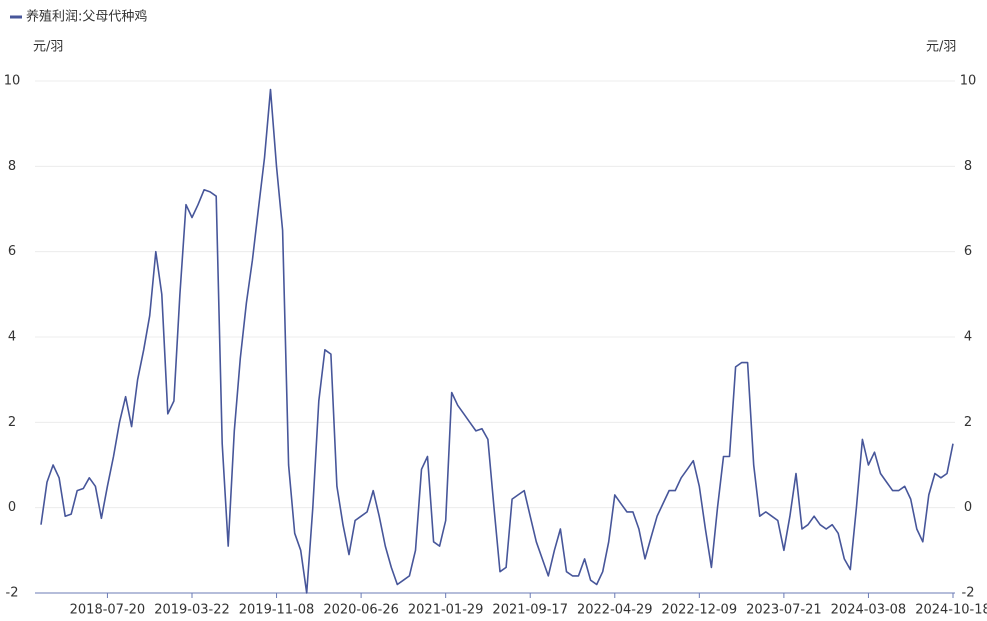 Image resolution: width=987 pixels, height=621 pixels. I want to click on y-tick-label: 4, so click(12, 337).